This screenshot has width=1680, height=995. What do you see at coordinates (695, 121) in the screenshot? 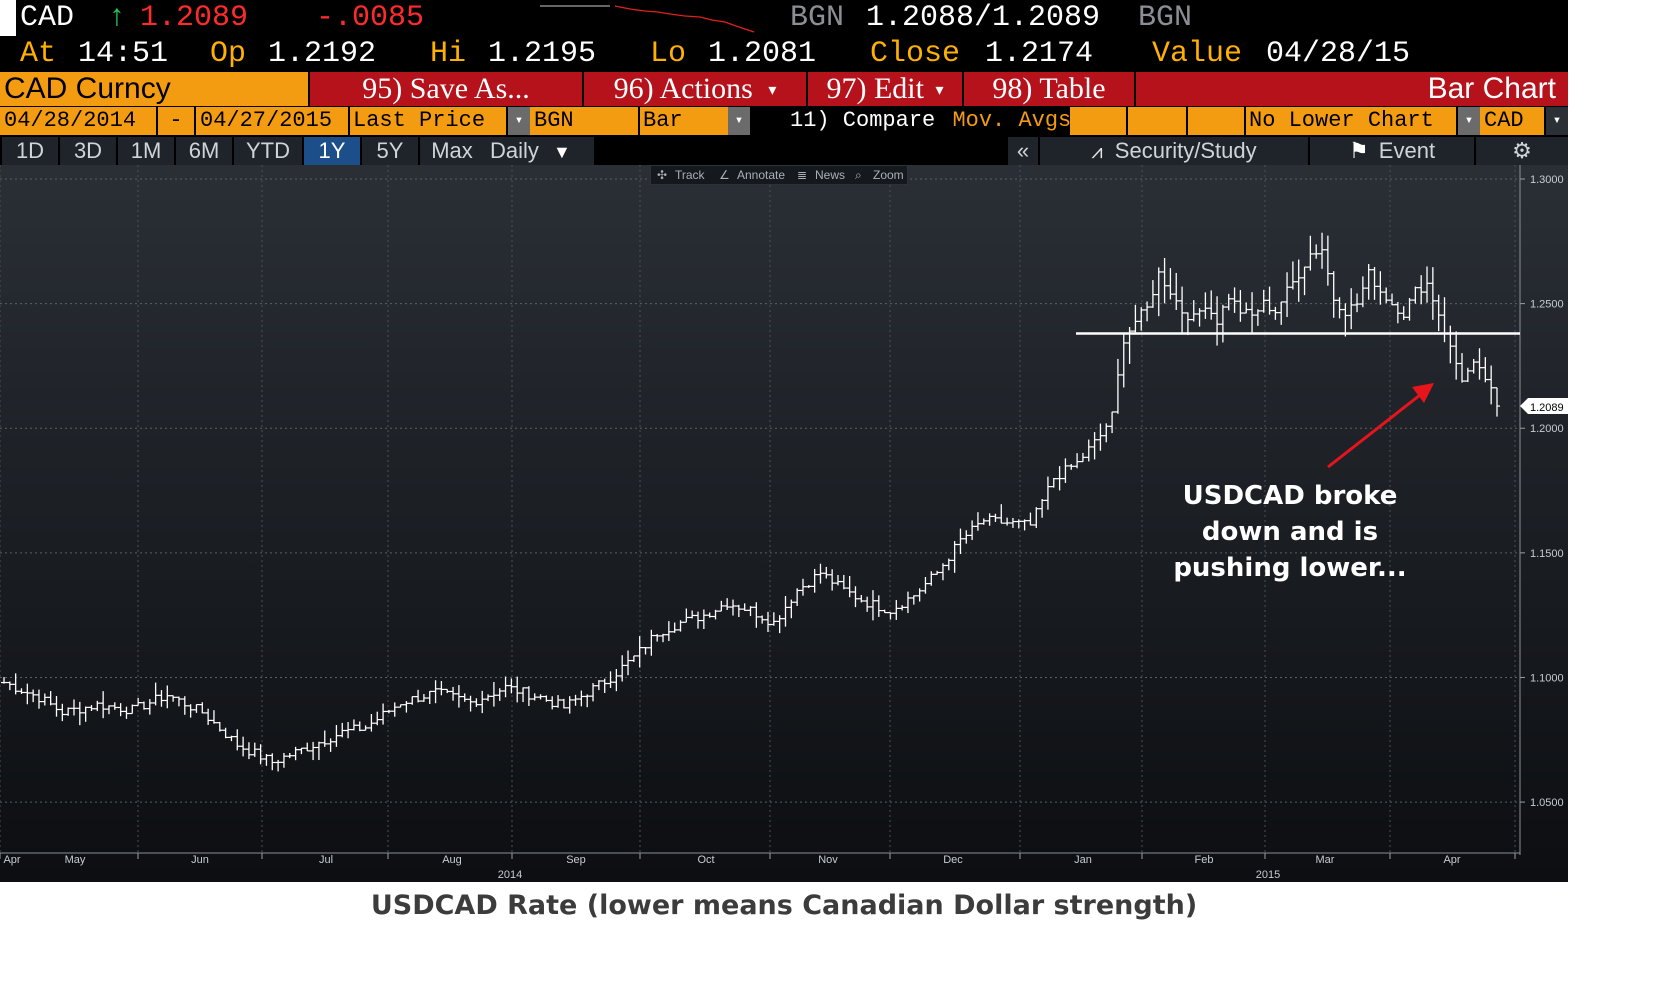
I see `style-select: Bar ▾` at bounding box center [695, 121].